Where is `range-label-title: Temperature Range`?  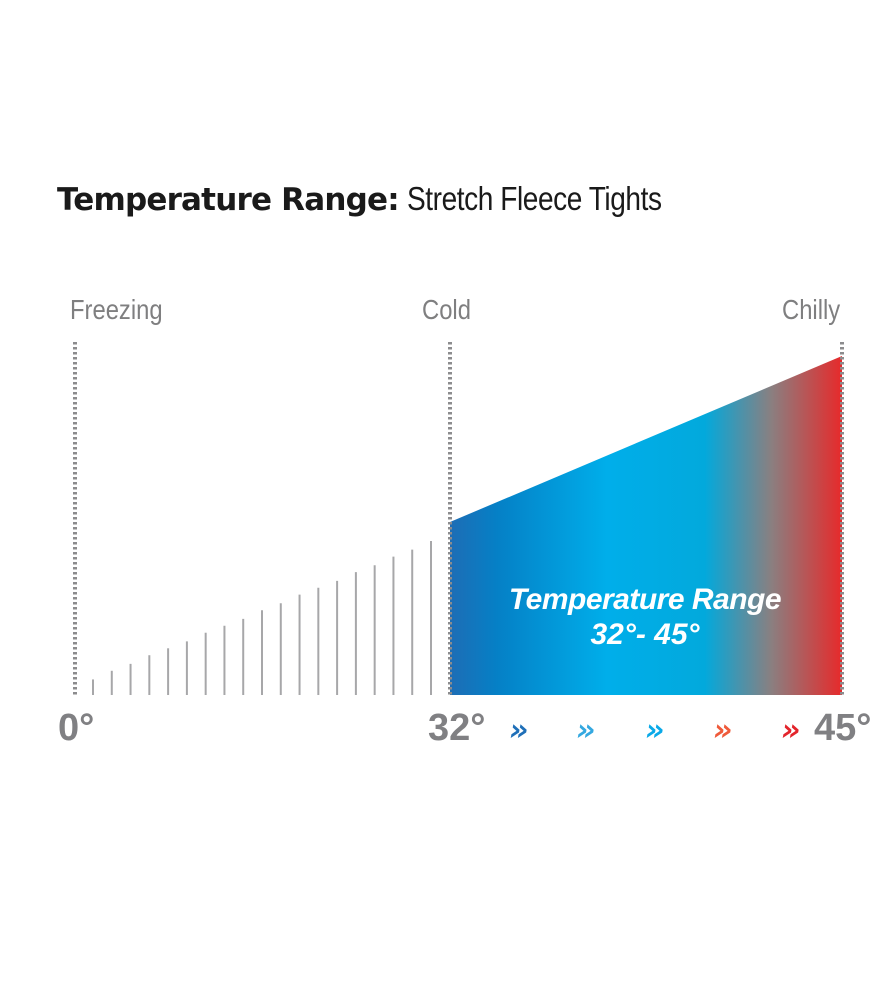 range-label-title: Temperature Range is located at coordinates (645, 599).